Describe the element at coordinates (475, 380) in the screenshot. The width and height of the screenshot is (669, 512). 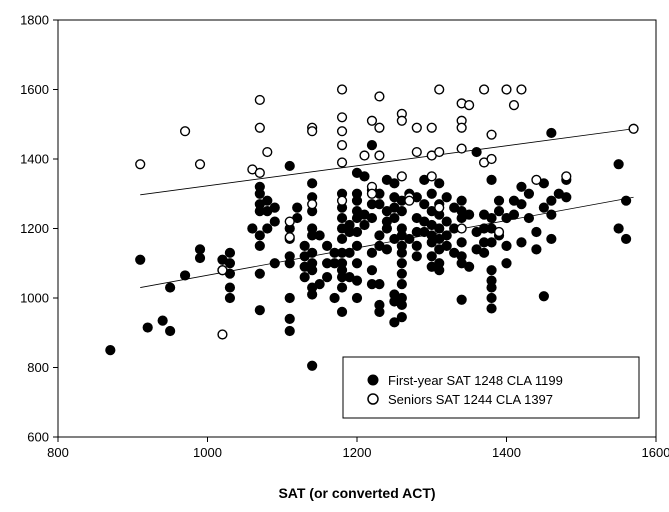
I see `legend-label-first-year: First-year SAT 1248 CLA 1199` at that location.